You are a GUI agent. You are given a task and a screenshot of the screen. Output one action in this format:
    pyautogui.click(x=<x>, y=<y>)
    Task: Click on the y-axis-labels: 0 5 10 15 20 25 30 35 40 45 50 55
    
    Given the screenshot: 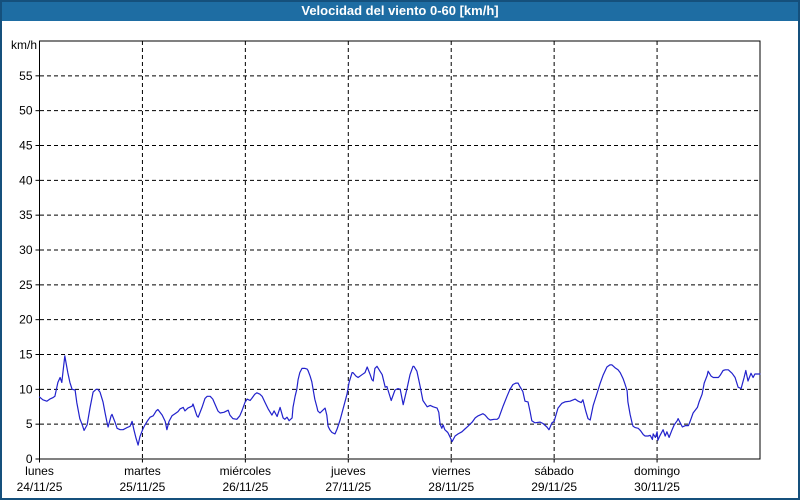 What is the action you would take?
    pyautogui.click(x=26, y=267)
    